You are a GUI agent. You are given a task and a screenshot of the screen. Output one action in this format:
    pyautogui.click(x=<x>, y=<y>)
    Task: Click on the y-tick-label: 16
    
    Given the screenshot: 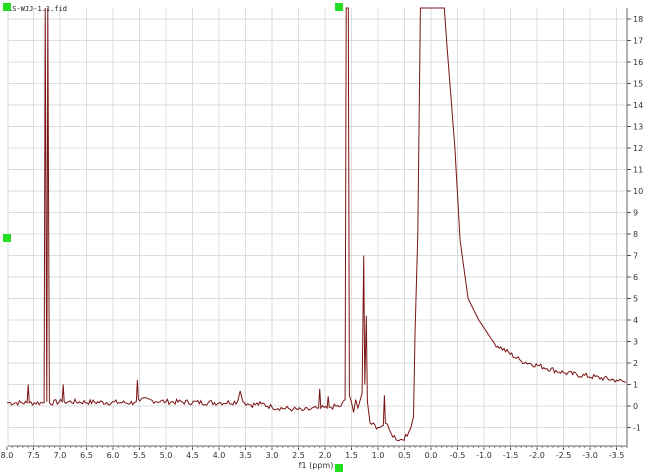 What is the action you would take?
    pyautogui.click(x=638, y=62)
    